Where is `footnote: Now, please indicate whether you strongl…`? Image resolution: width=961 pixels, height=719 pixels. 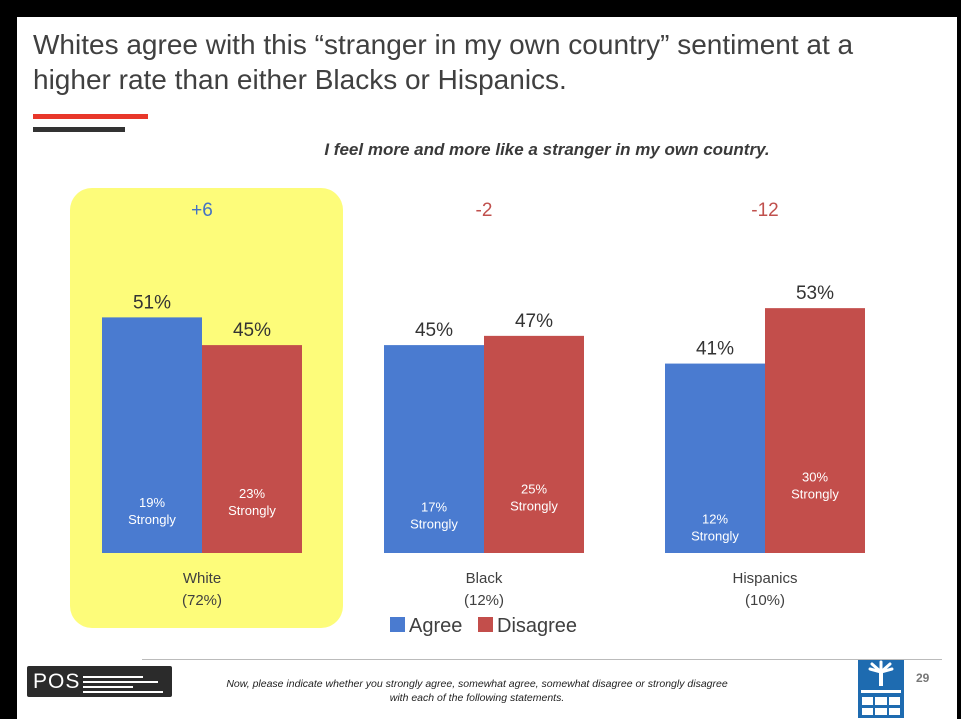
footnote: Now, please indicate whether you strongl… is located at coordinates (477, 691).